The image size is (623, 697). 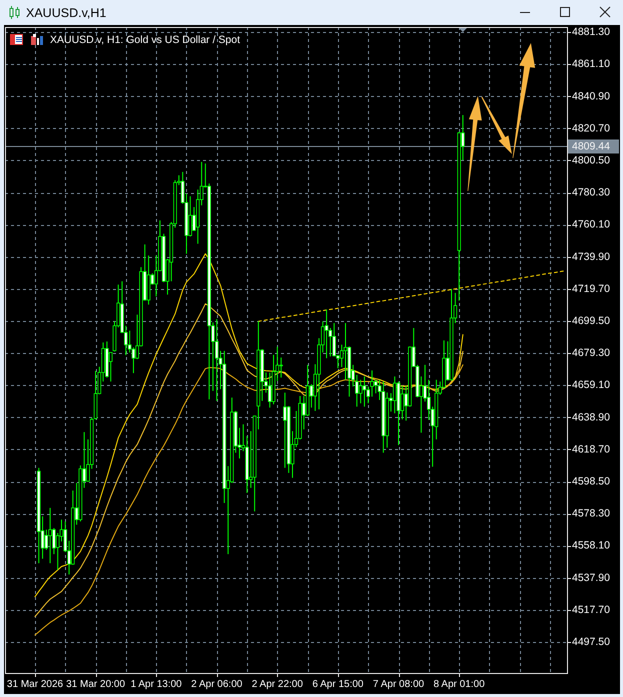 I want to click on y-tick-label: 4739.90, so click(x=591, y=256).